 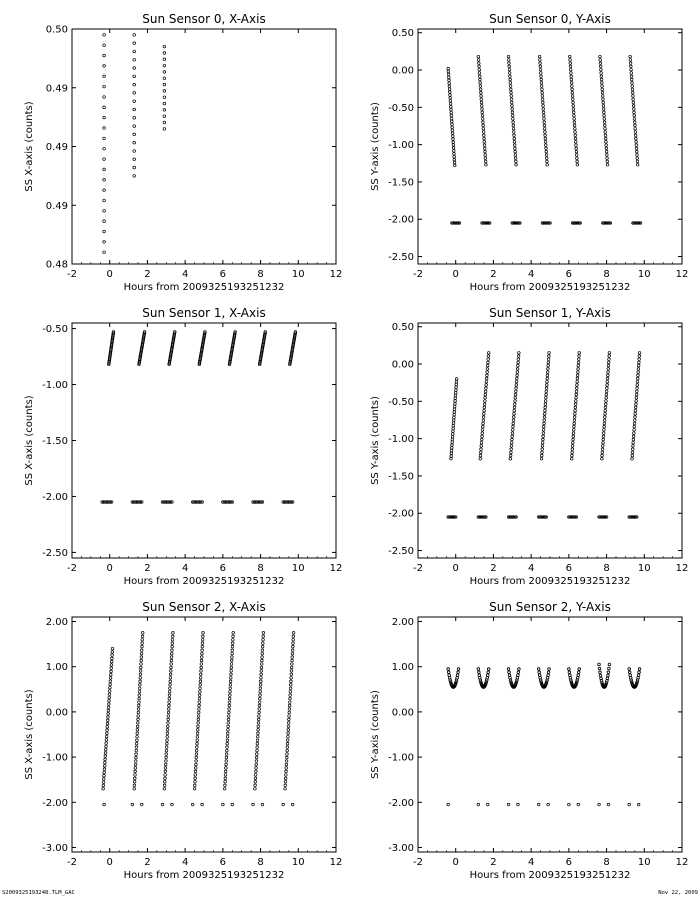 What do you see at coordinates (401, 145) in the screenshot?
I see `y-tick-label: -1.00` at bounding box center [401, 145].